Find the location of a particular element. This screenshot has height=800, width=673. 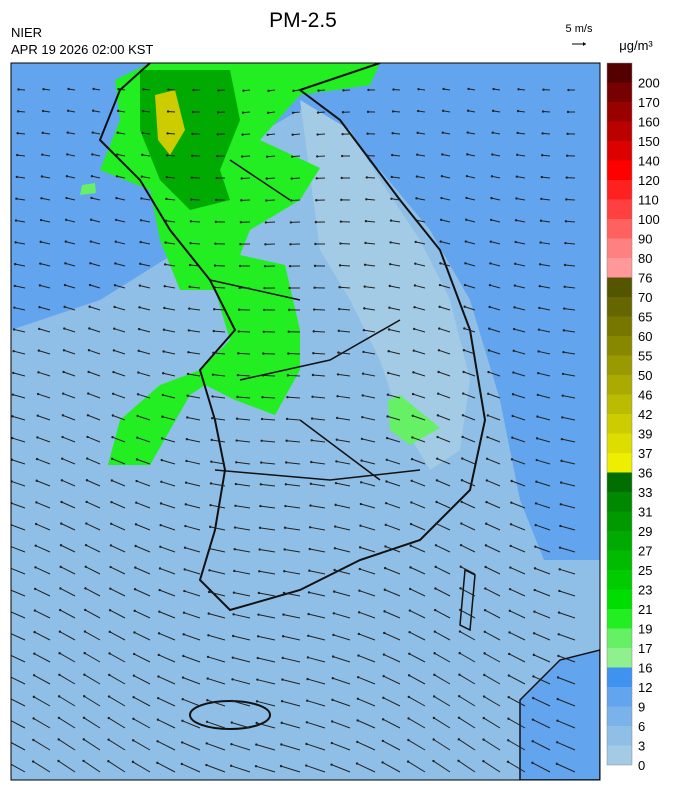

colorbar-label: 39 is located at coordinates (645, 434).